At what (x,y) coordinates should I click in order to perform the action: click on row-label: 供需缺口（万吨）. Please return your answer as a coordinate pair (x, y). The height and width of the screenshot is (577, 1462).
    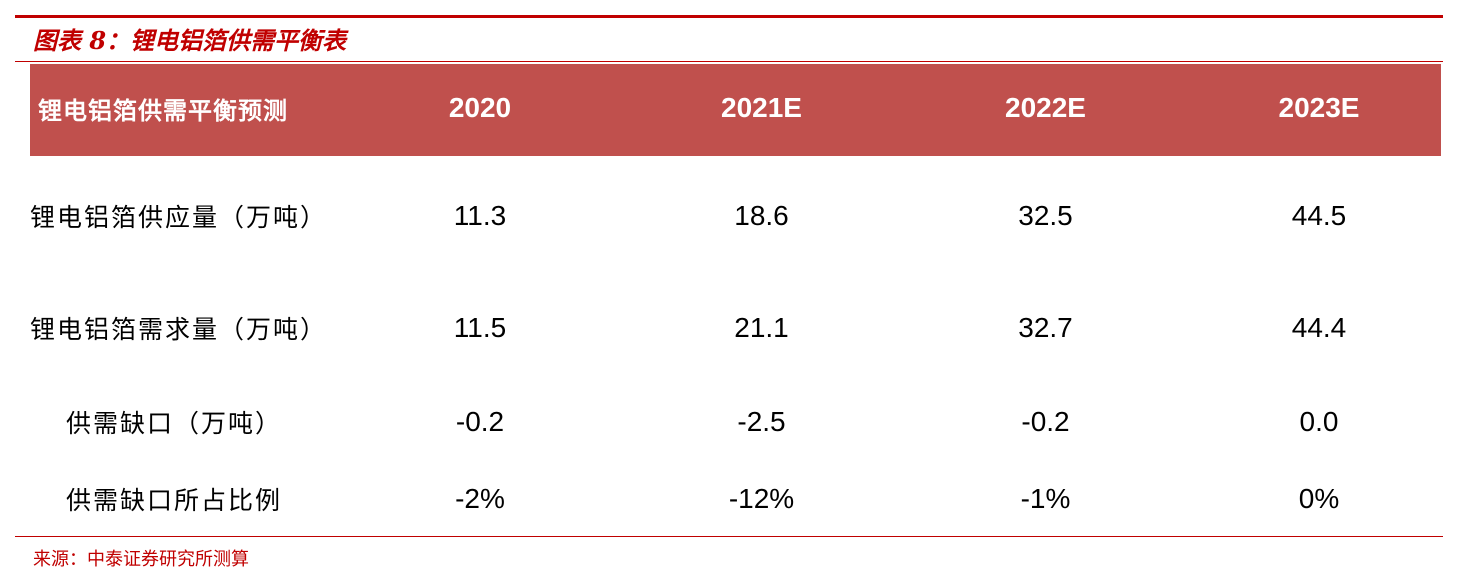
    Looking at the image, I should click on (174, 423).